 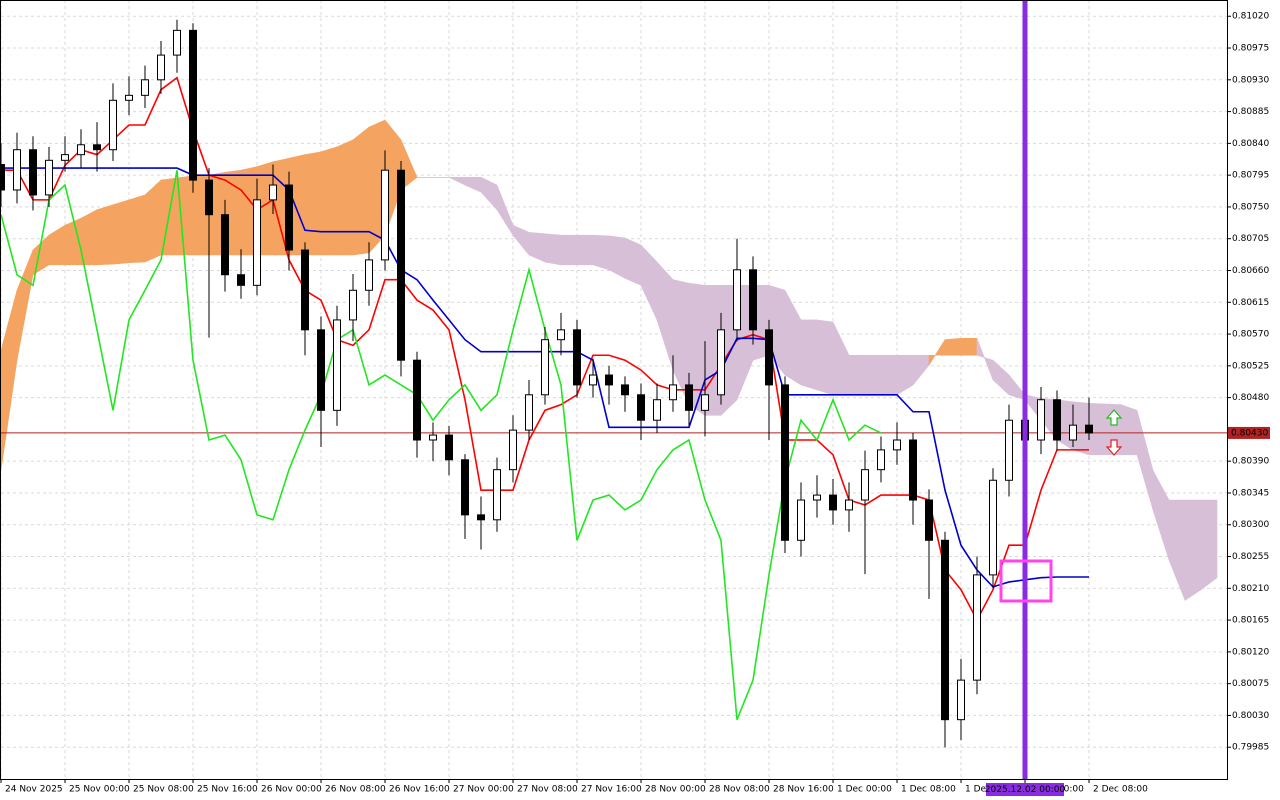 I want to click on x-tick-label: 28 Nov 00:00, so click(x=675, y=790).